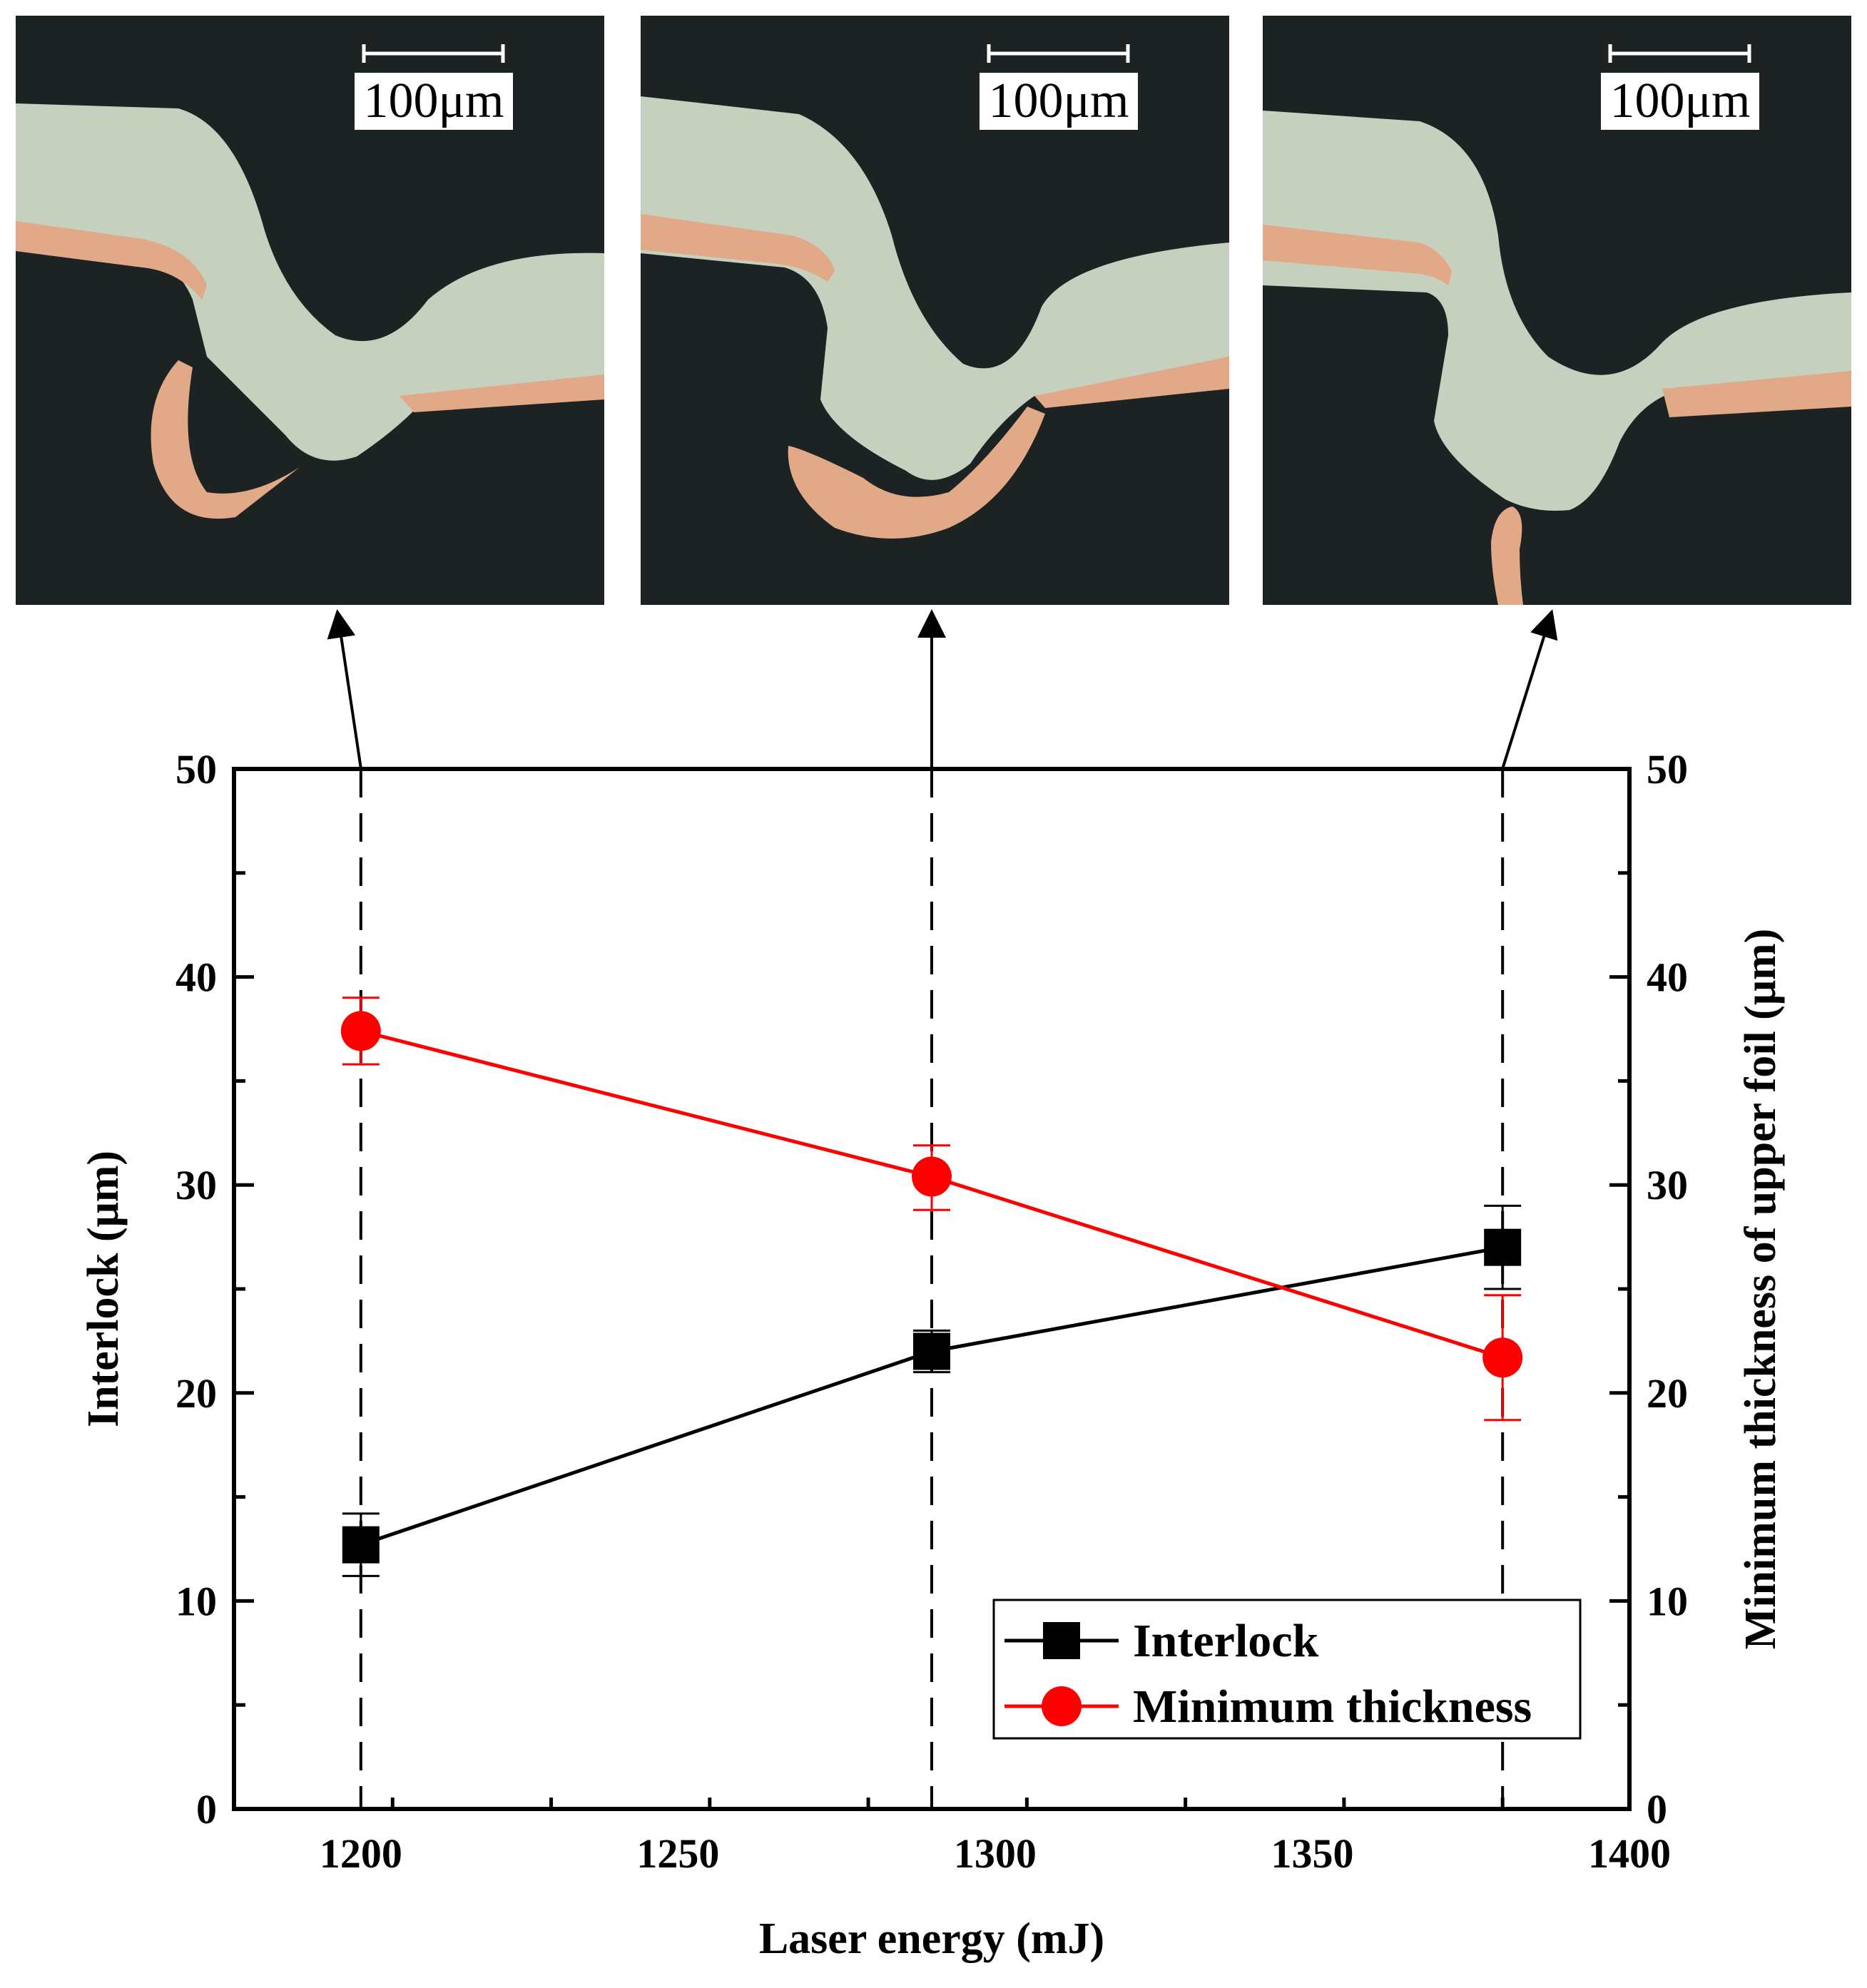 The width and height of the screenshot is (1867, 1988). I want to click on micrograph-panel-1: 100μm, so click(310, 311).